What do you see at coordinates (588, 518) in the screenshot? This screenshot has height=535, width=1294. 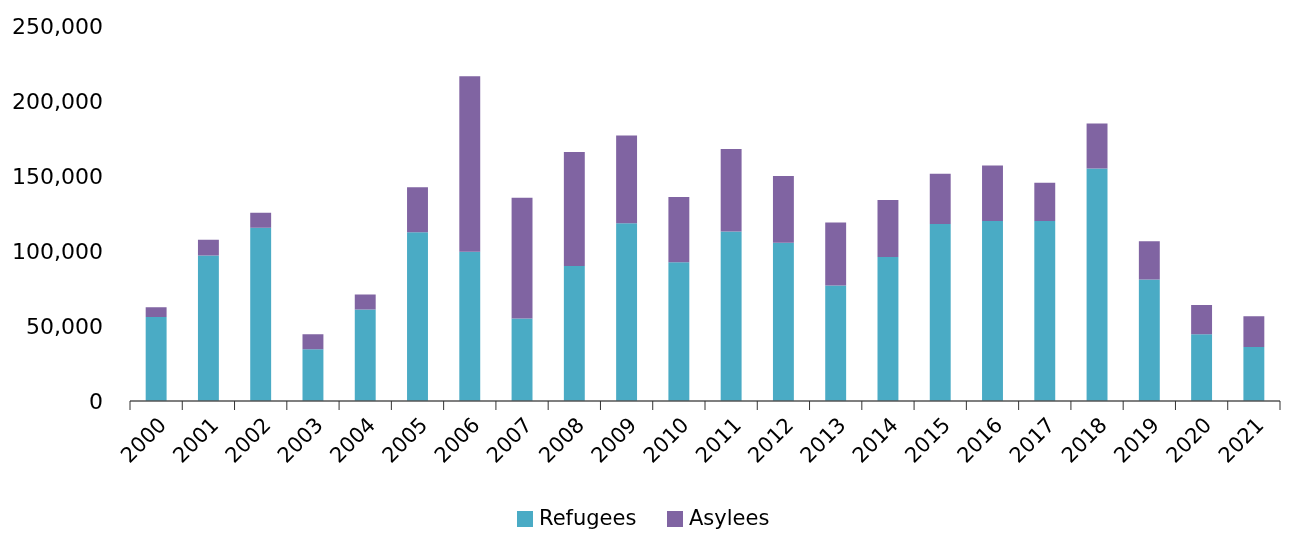 I see `legend-label: Refugees` at bounding box center [588, 518].